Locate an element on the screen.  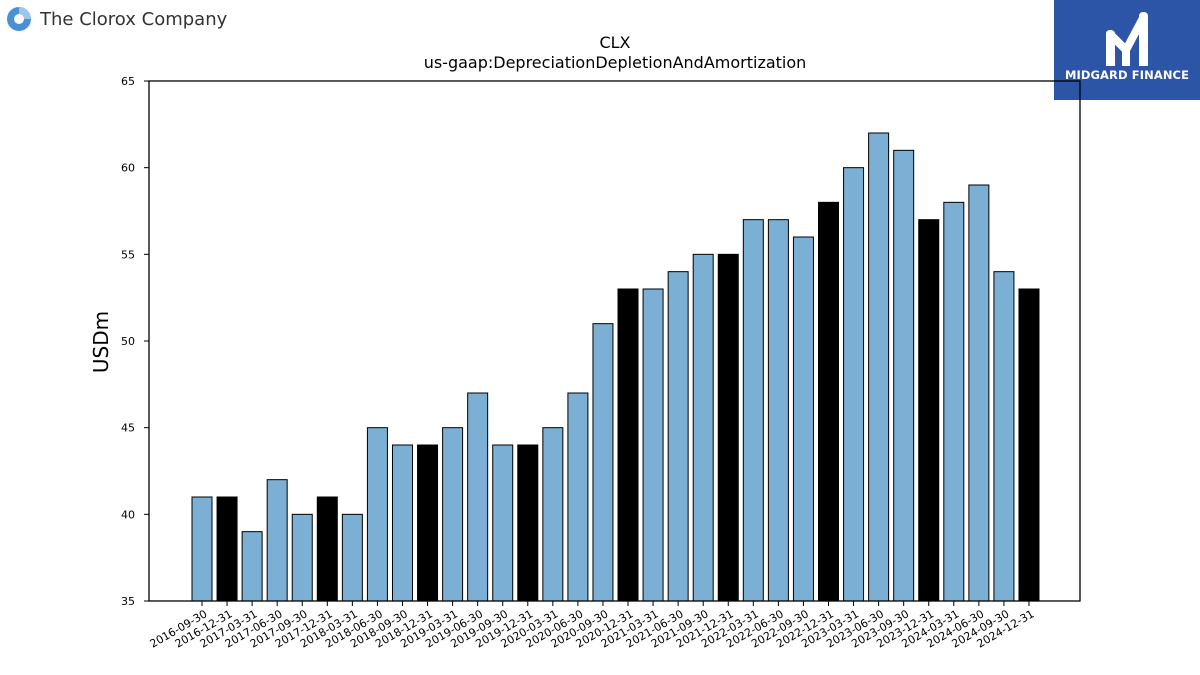
y-tick-label: 65 is located at coordinates (128, 81).